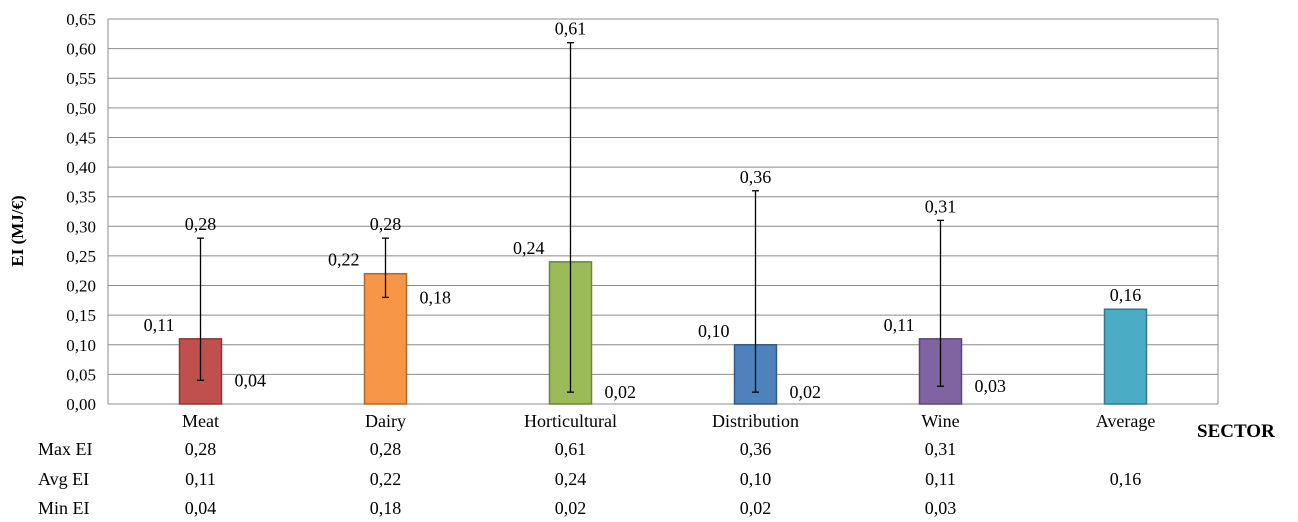  Describe the element at coordinates (81, 345) in the screenshot. I see `y-tick-label: 0,10` at that location.